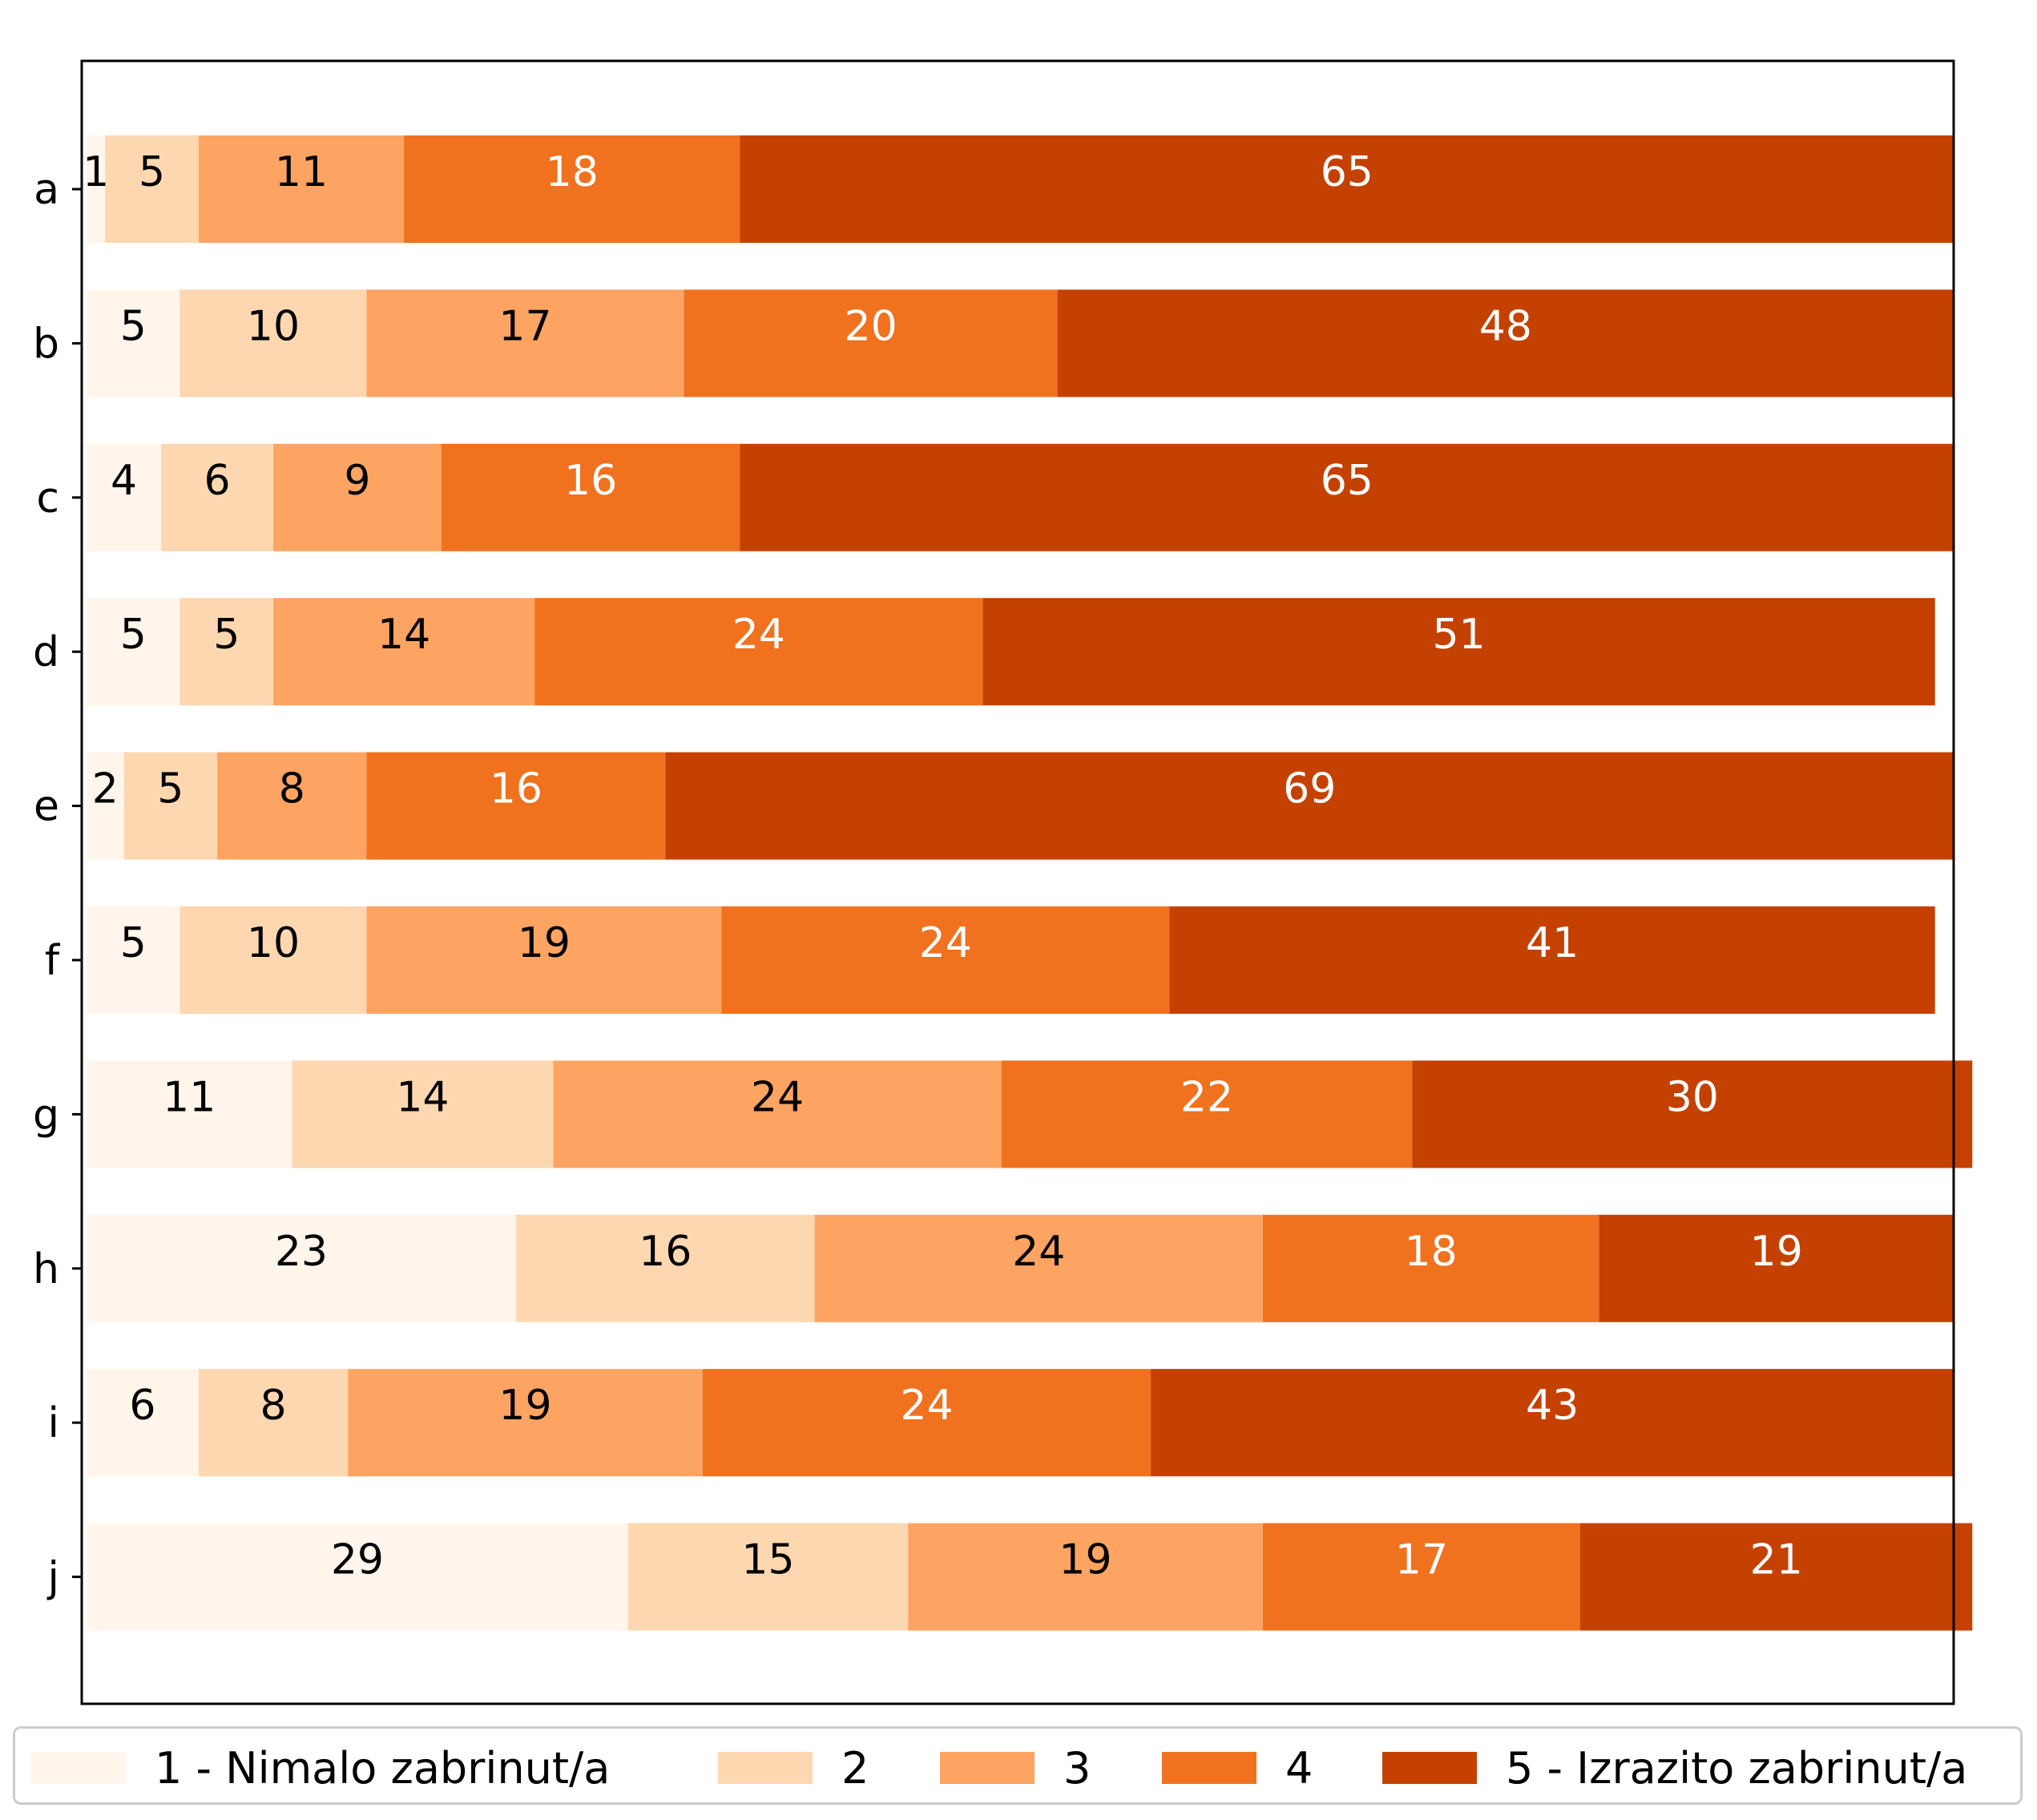  Describe the element at coordinates (1460, 635) in the screenshot. I see `bar-value-label-d-level-5: 51` at that location.